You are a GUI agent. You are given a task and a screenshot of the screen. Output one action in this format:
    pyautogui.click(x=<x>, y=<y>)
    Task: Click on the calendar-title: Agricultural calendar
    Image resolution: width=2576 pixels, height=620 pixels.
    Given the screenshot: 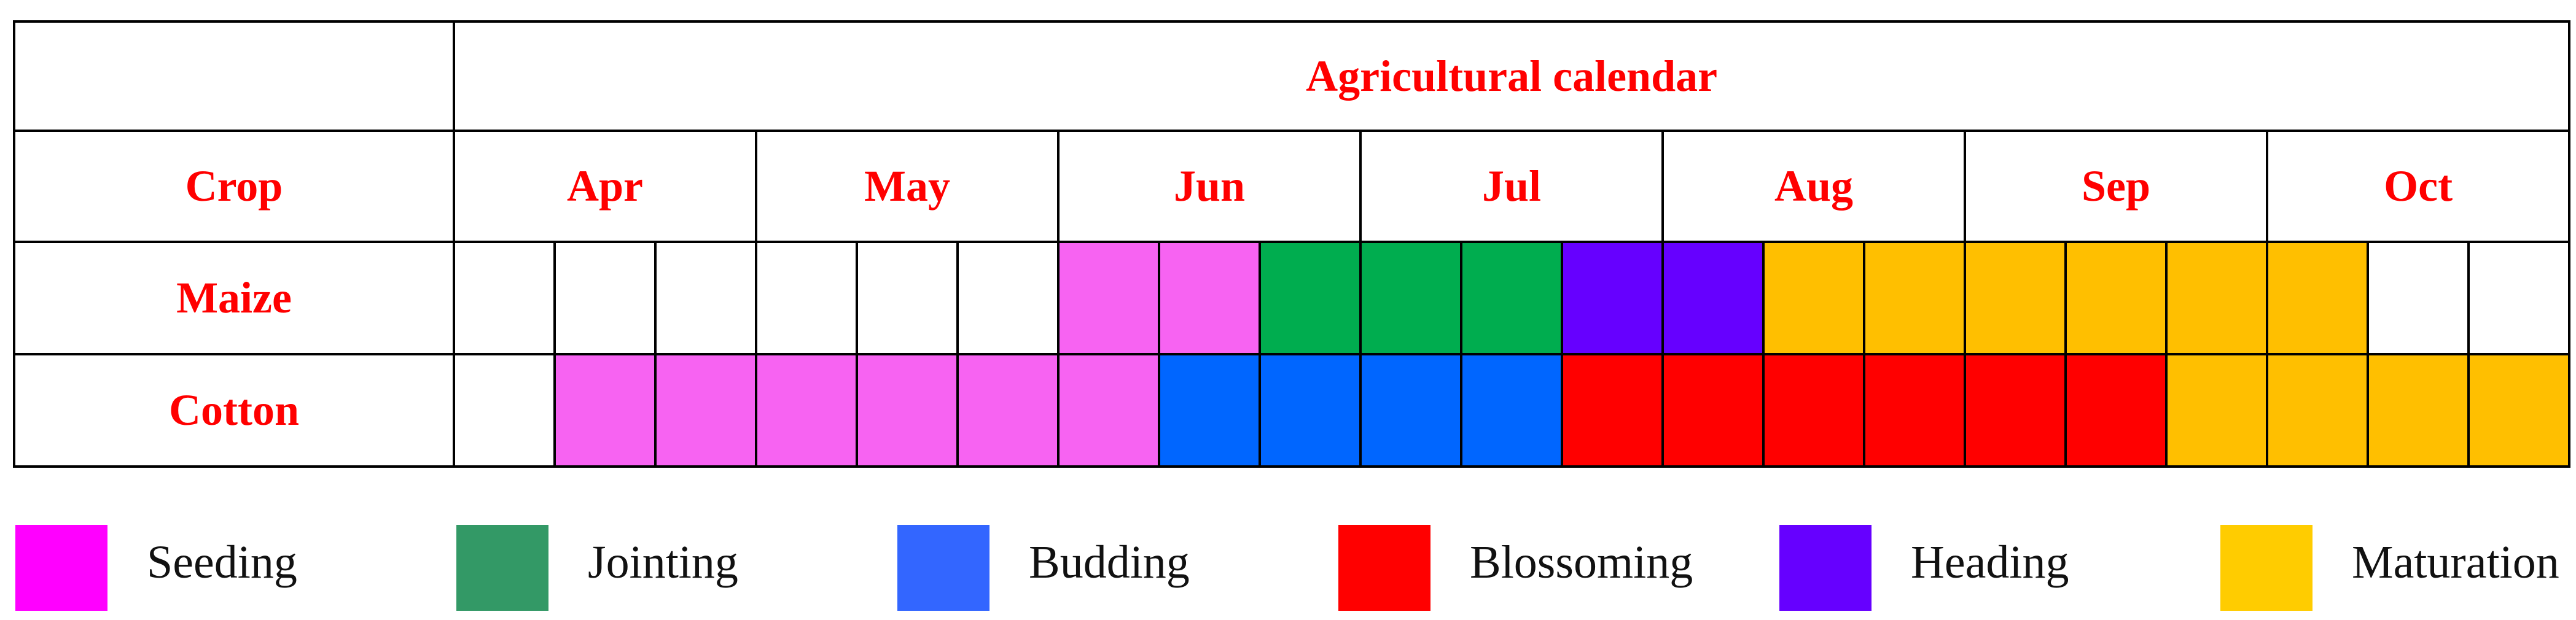 What is the action you would take?
    pyautogui.click(x=1512, y=76)
    